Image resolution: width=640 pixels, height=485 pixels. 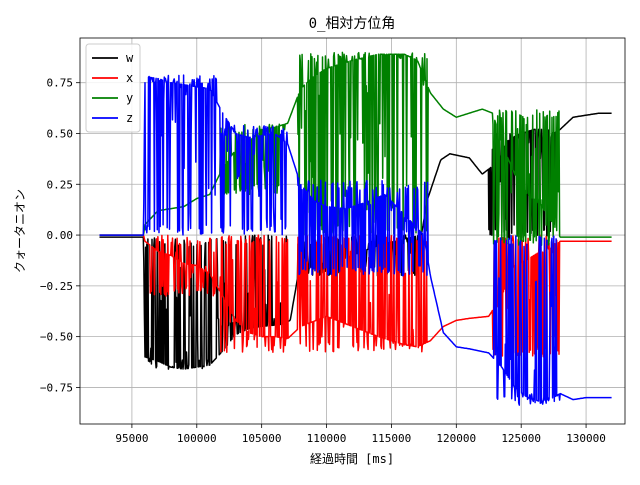 I want to click on x-tick-label: 125000, so click(x=521, y=438).